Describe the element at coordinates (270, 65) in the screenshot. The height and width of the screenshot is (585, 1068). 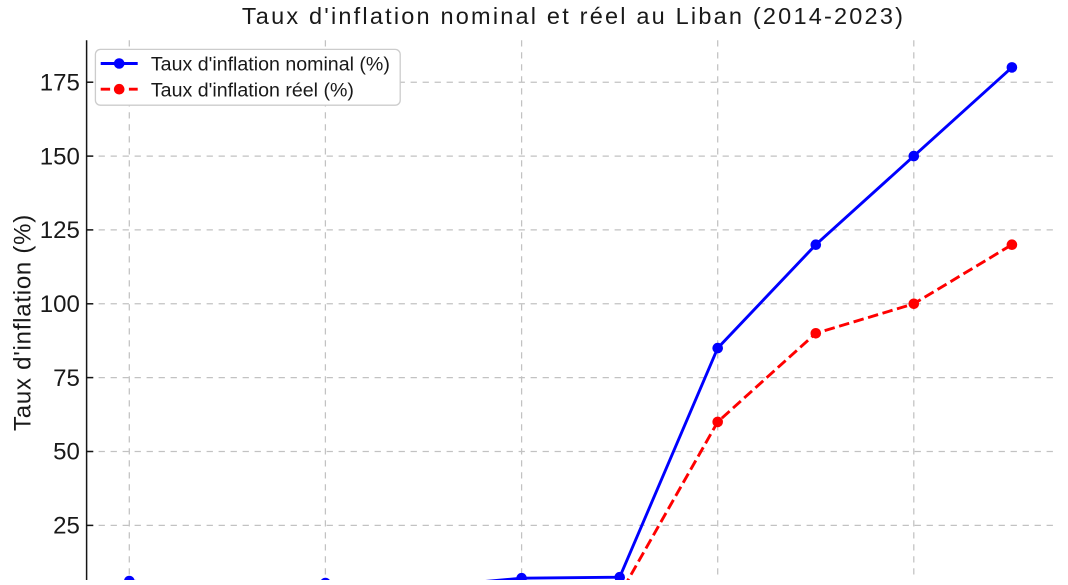
I see `svg-text: Taux d'inflation nominal (%)` at that location.